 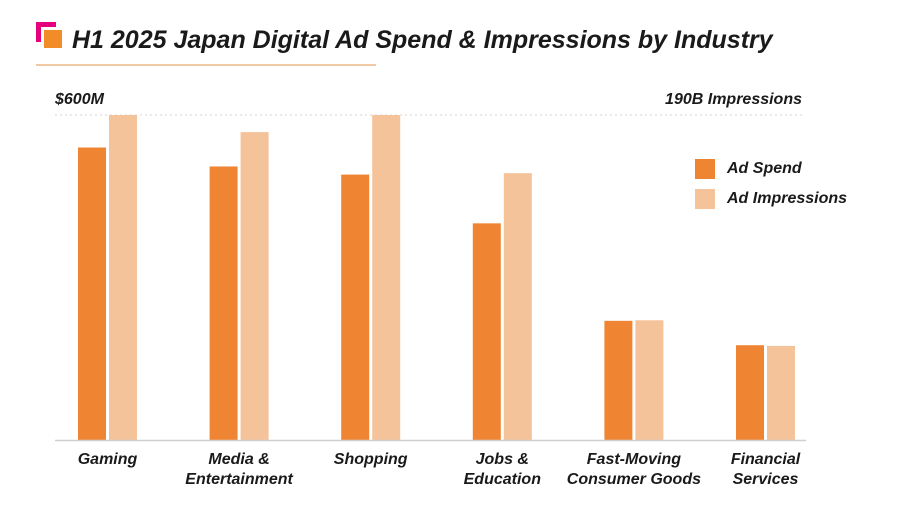 What do you see at coordinates (634, 470) in the screenshot?
I see `category-label: Fast-Moving Consumer Goods` at bounding box center [634, 470].